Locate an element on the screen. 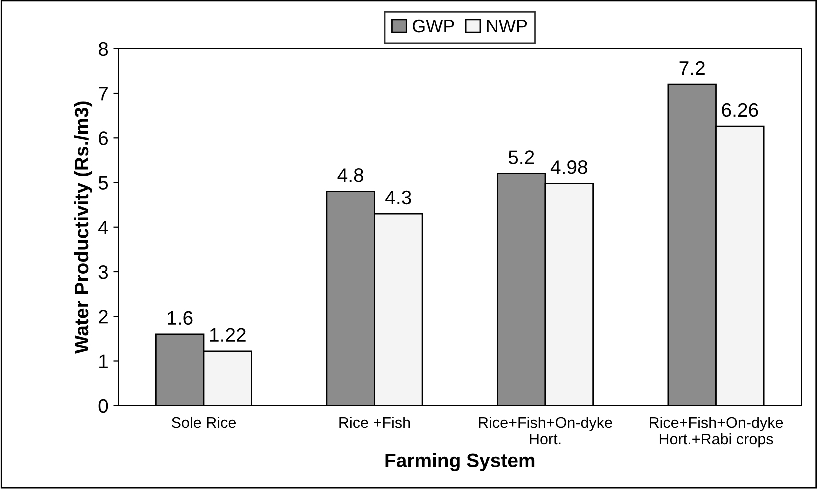 The image size is (818, 489). y-tick-label: 6 is located at coordinates (103, 139).